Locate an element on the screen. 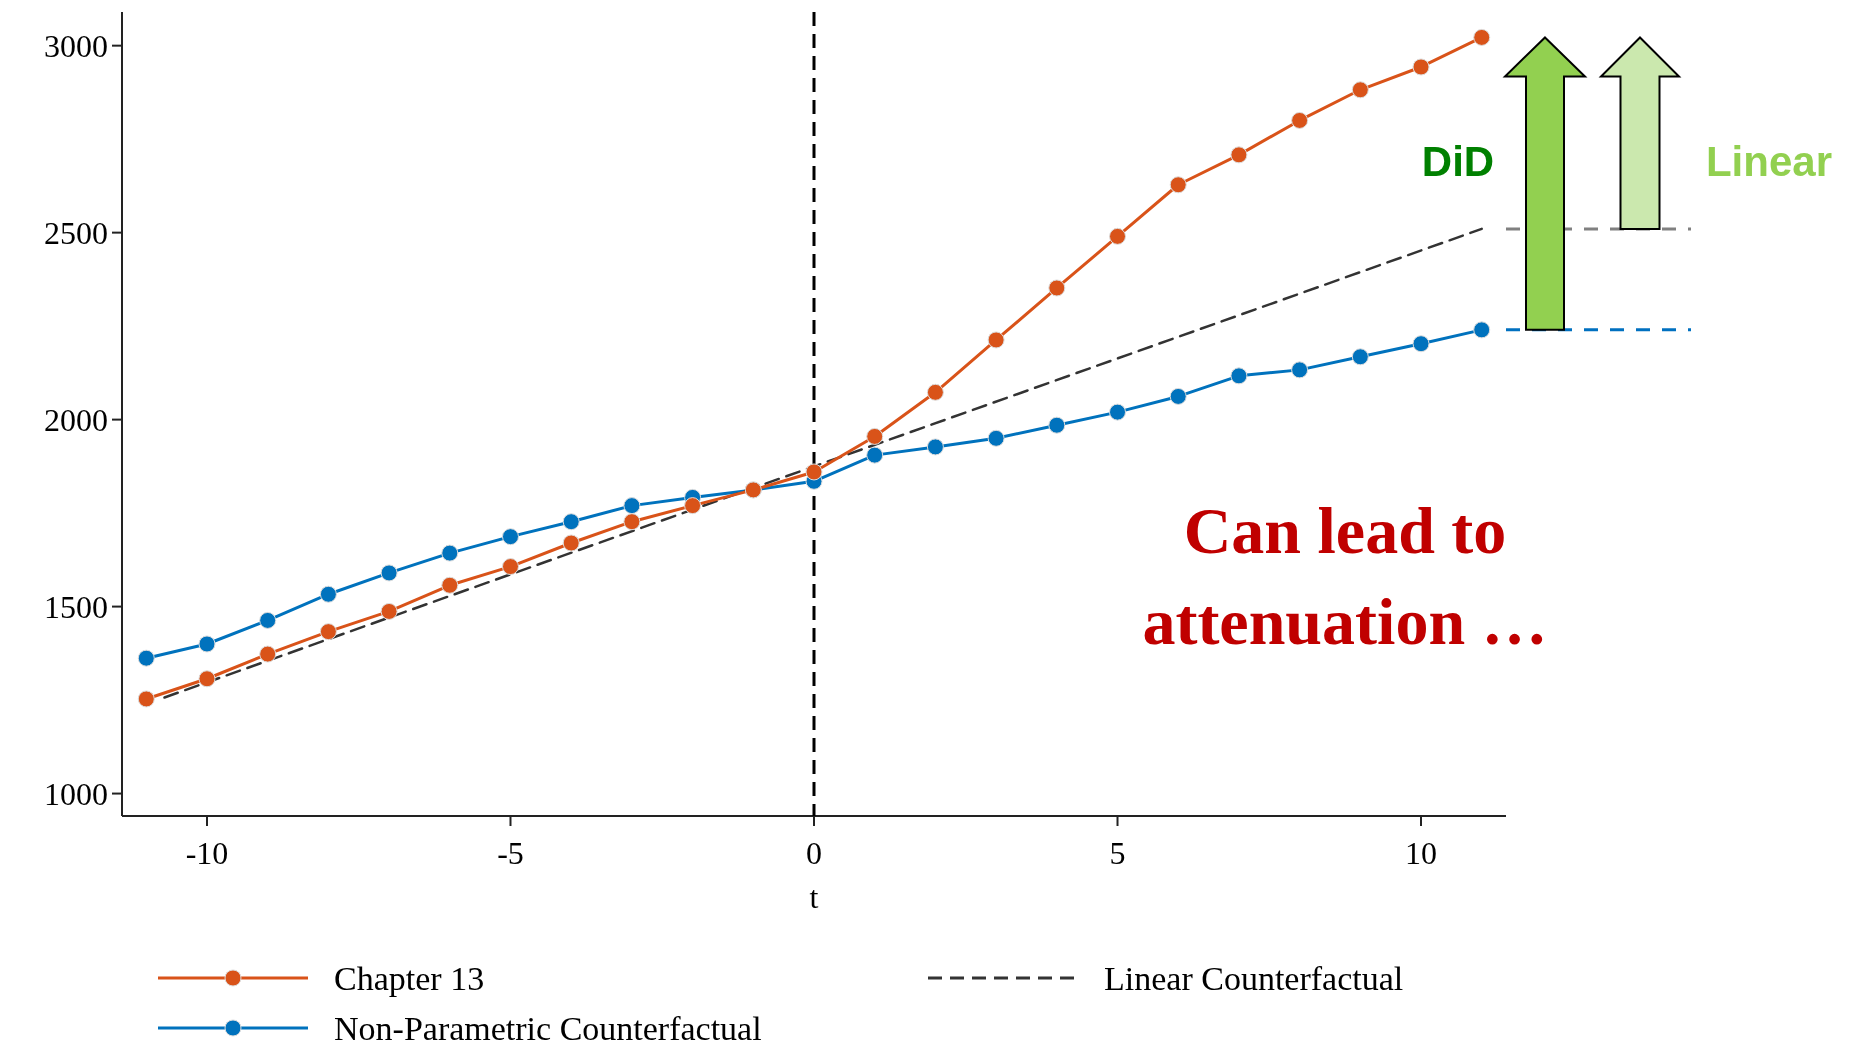 This screenshot has width=1860, height=1061. y-tick-label: 1000 is located at coordinates (76, 793).